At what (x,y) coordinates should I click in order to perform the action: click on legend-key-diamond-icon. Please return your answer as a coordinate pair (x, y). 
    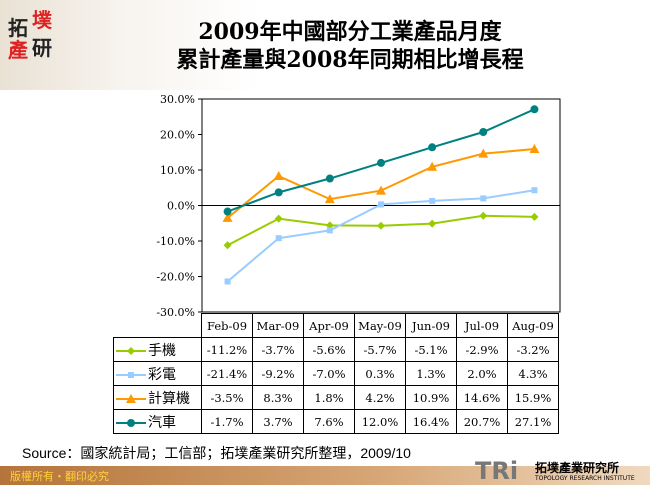
    Looking at the image, I should click on (131, 350).